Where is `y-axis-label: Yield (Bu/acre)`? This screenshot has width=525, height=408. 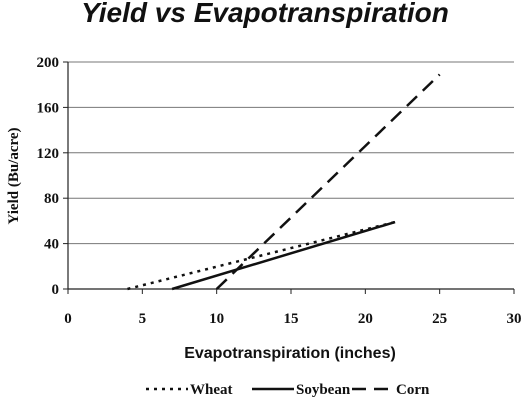 y-axis-label: Yield (Bu/acre) is located at coordinates (14, 175).